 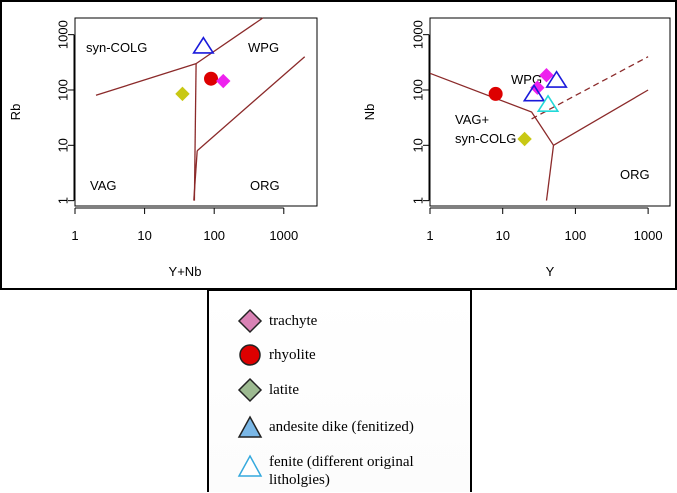 What do you see at coordinates (183, 116) in the screenshot?
I see `field-labels: syn-COLG WPG VAG ORG` at bounding box center [183, 116].